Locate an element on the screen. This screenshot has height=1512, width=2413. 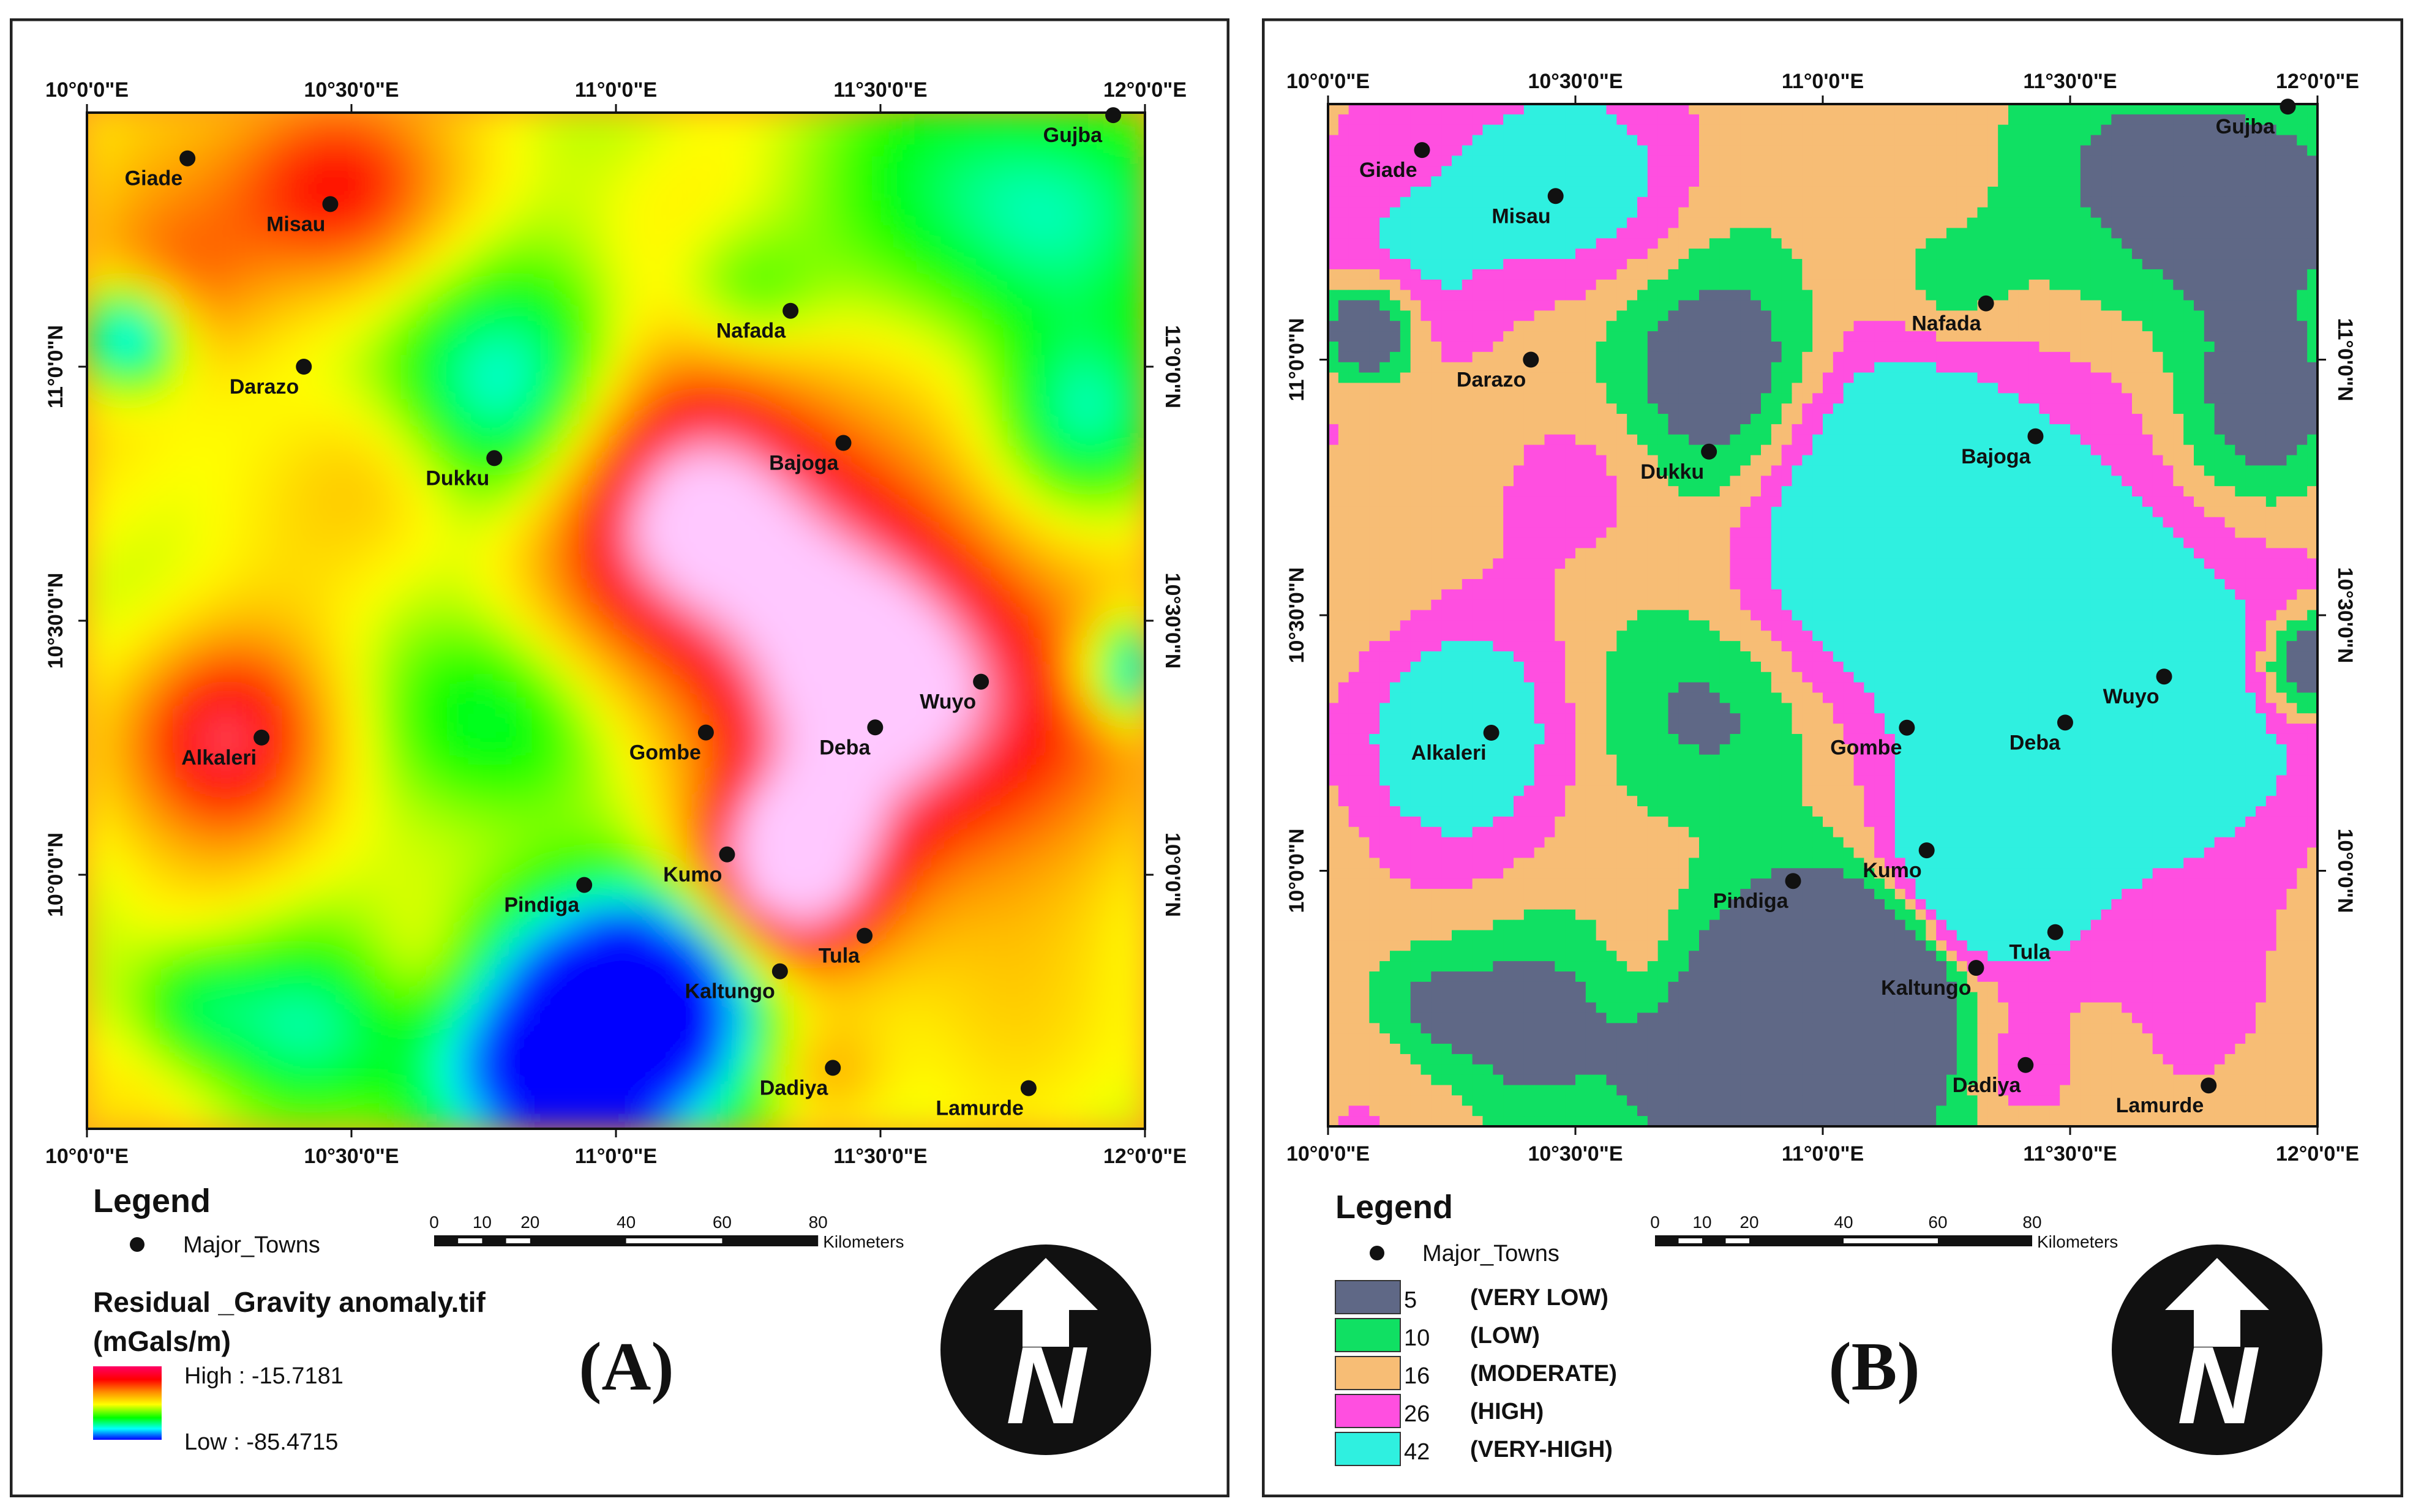
north-arrow-b: N is located at coordinates (2217, 1349).